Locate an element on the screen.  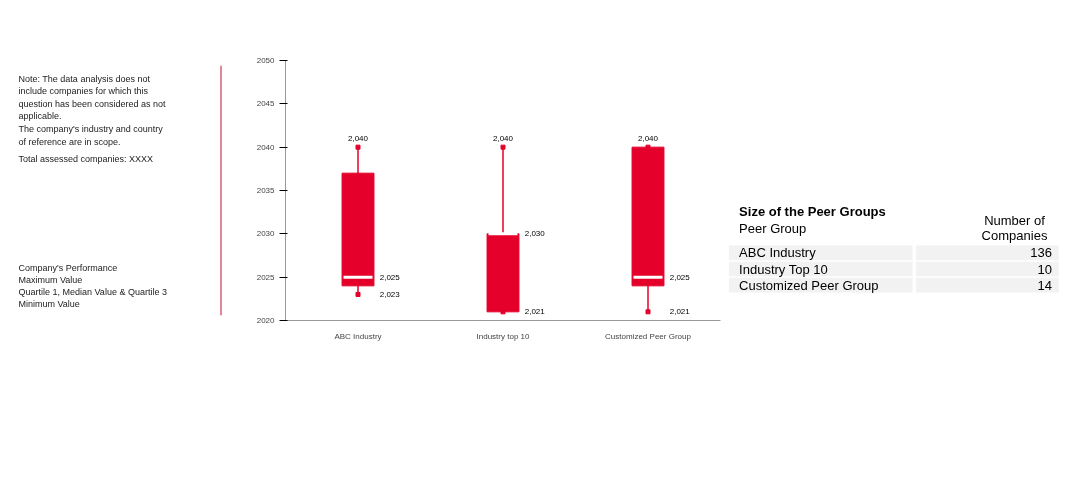
y-tick-label: 2020 is located at coordinates (266, 320).